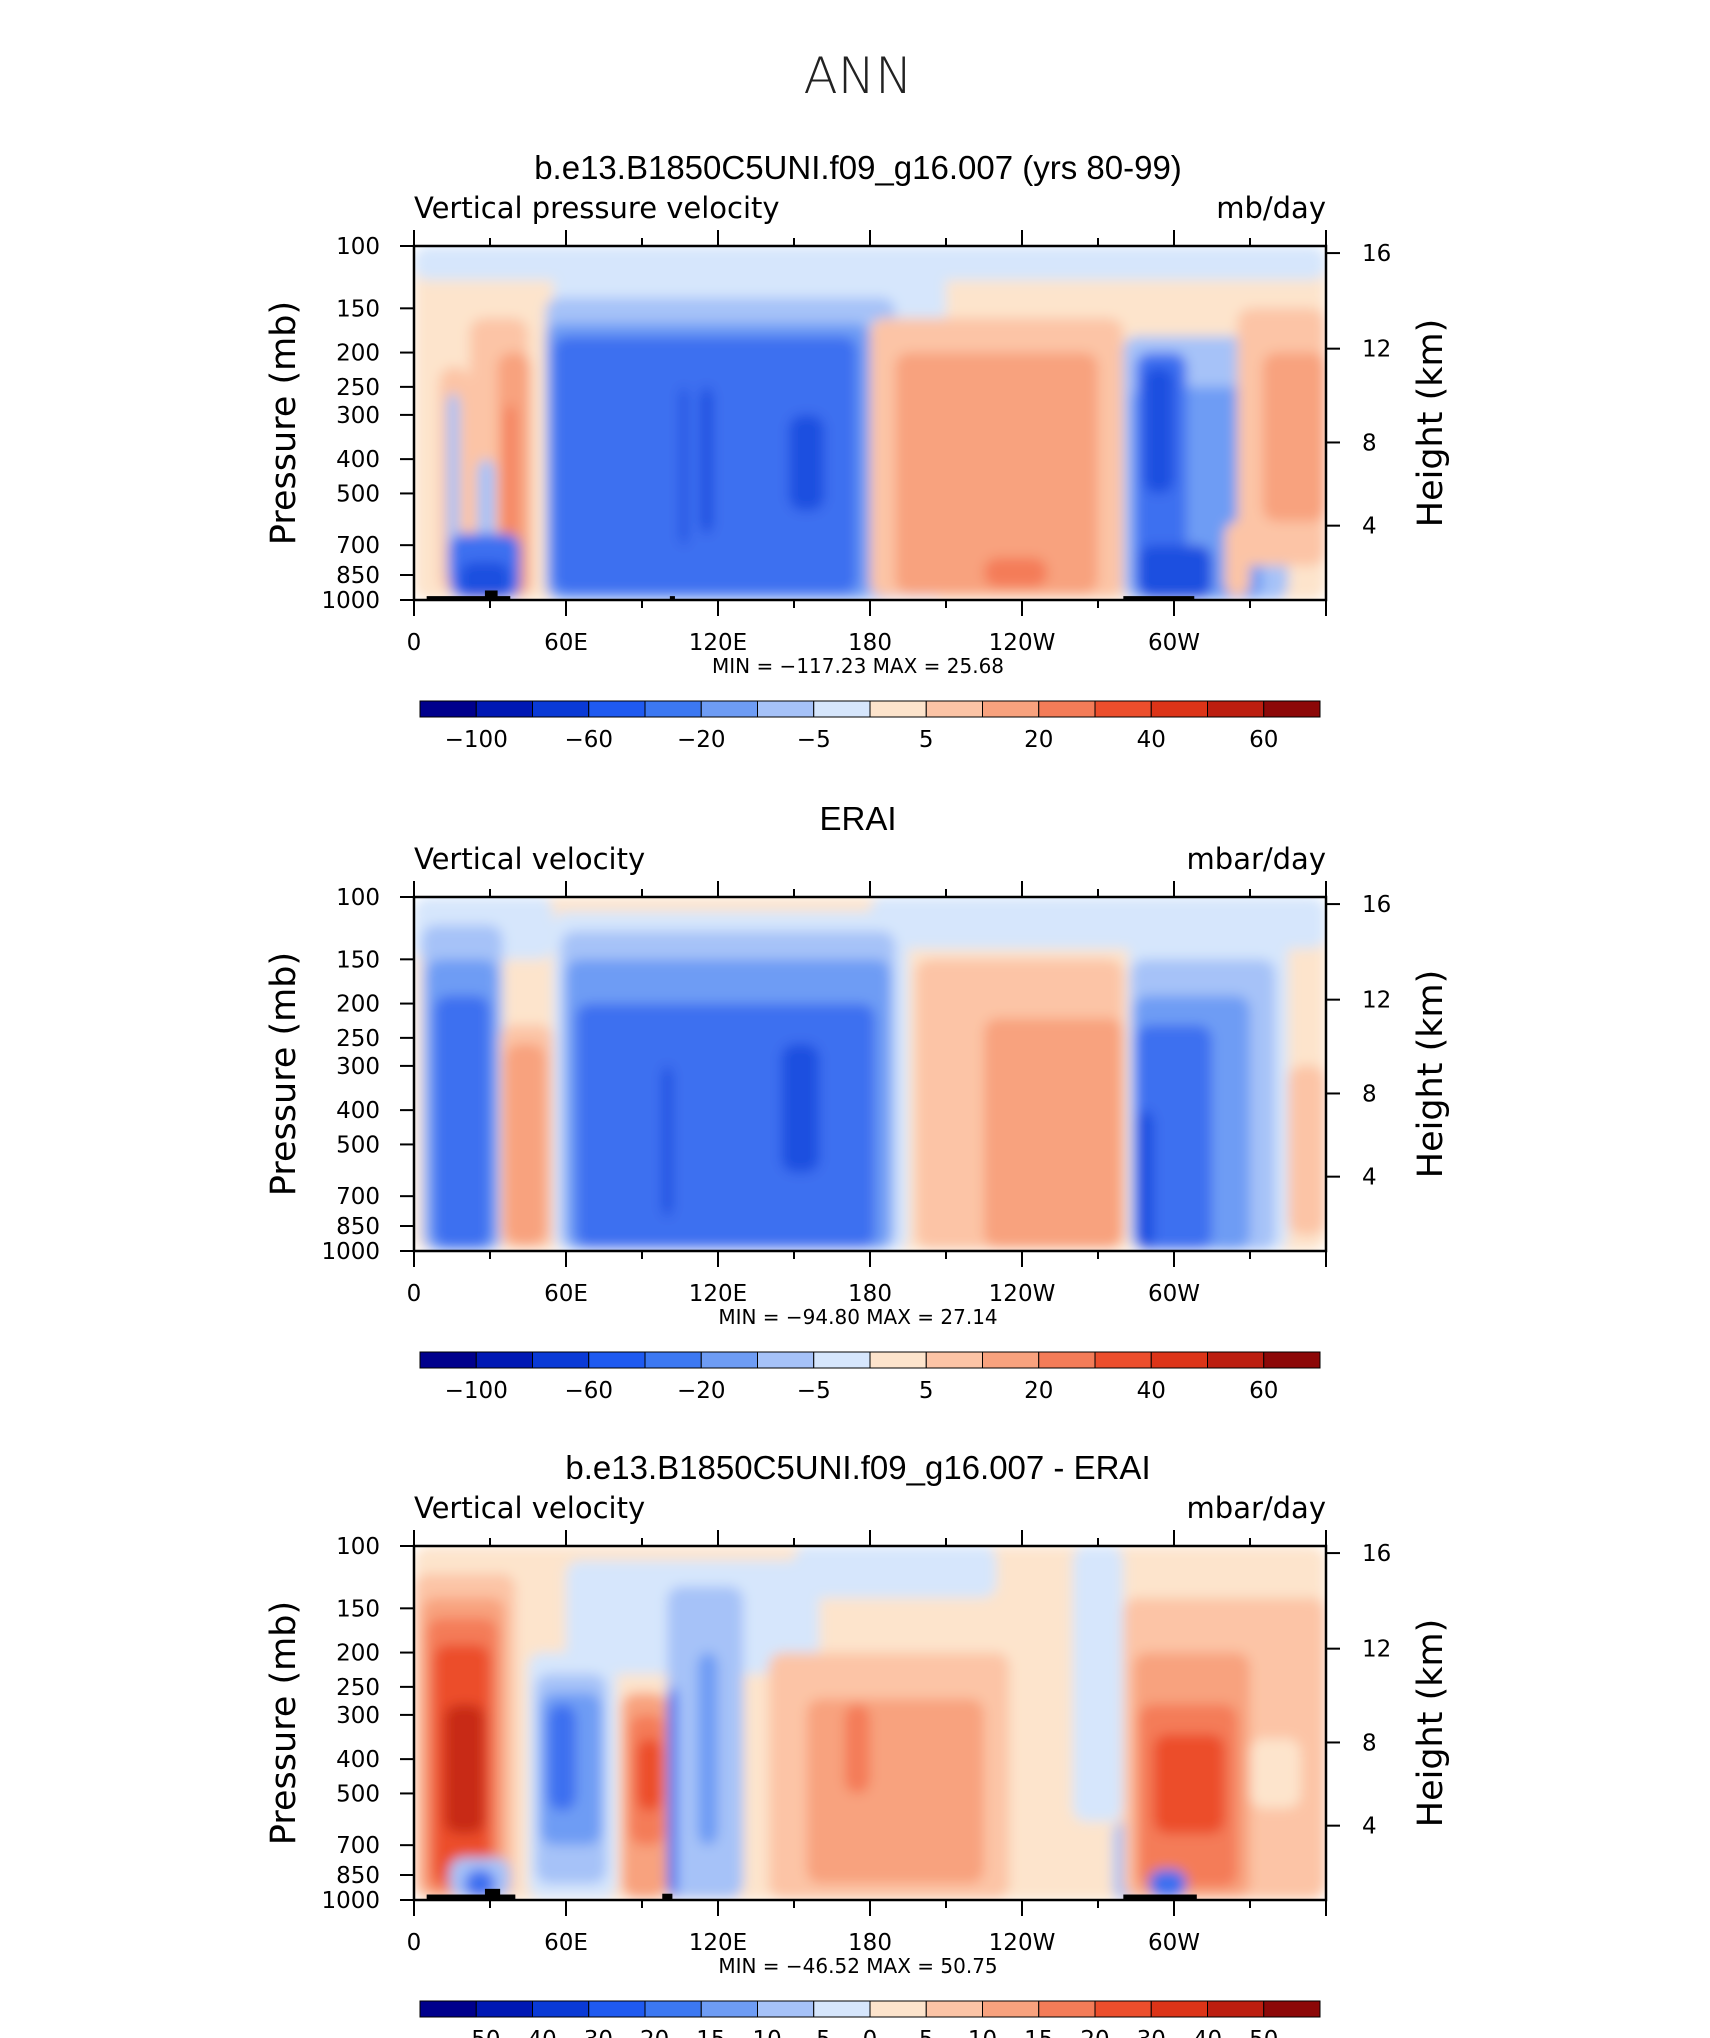 Image resolution: width=1710 pixels, height=2038 pixels. What do you see at coordinates (1174, 643) in the screenshot?
I see `x-tick-label: 60W` at bounding box center [1174, 643].